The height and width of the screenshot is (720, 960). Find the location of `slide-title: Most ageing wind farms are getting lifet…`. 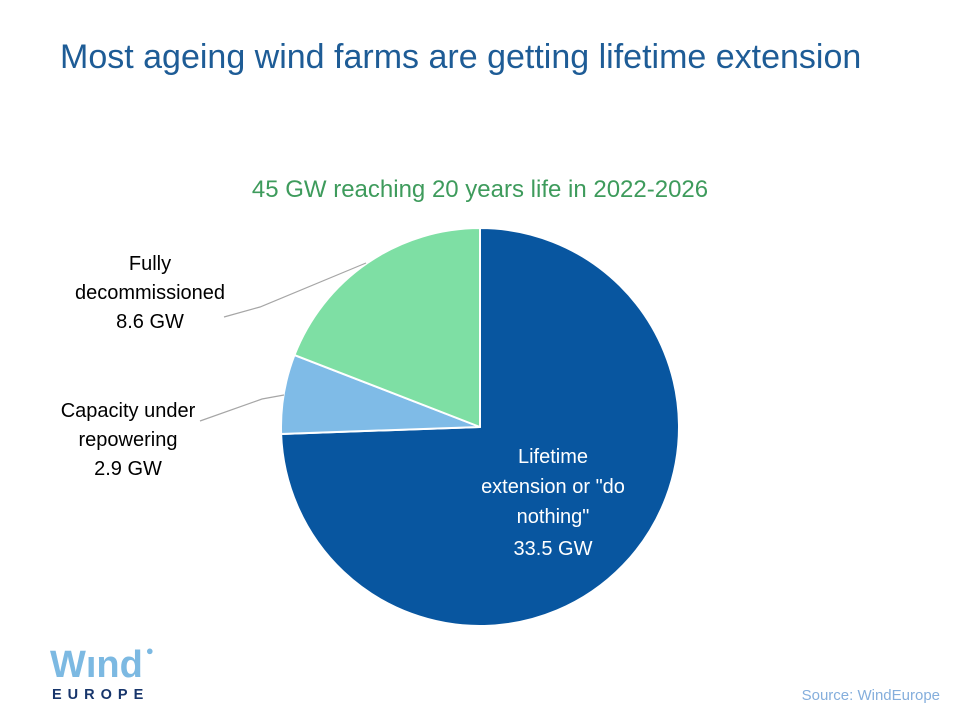

slide-title: Most ageing wind farms are getting lifet… is located at coordinates (461, 57).